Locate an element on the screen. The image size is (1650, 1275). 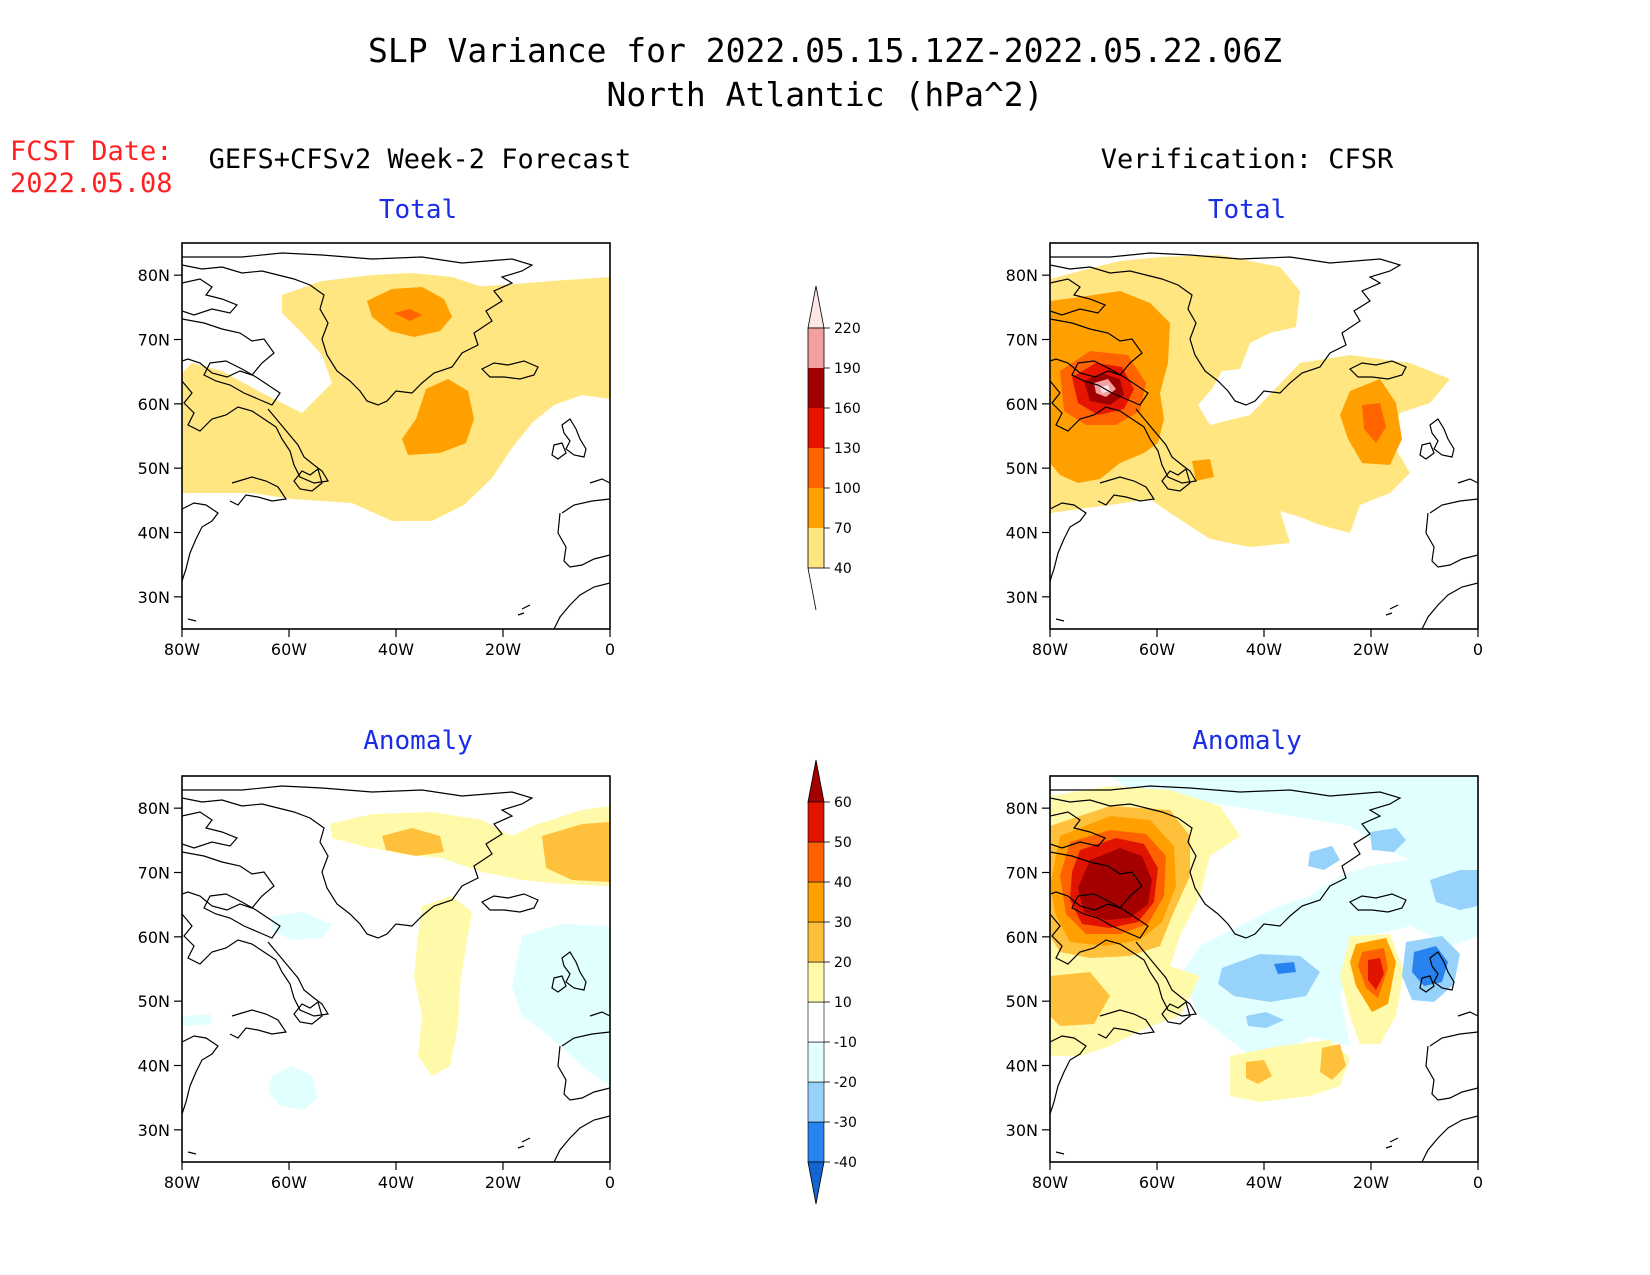
right-header: Verification: CFSR is located at coordinates (1247, 159).